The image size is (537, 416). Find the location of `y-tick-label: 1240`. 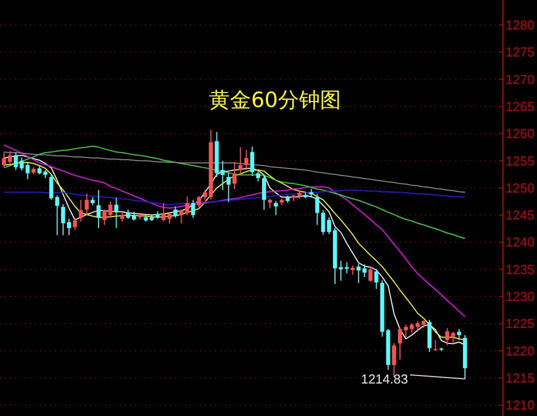

y-tick-label: 1240 is located at coordinates (520, 242).